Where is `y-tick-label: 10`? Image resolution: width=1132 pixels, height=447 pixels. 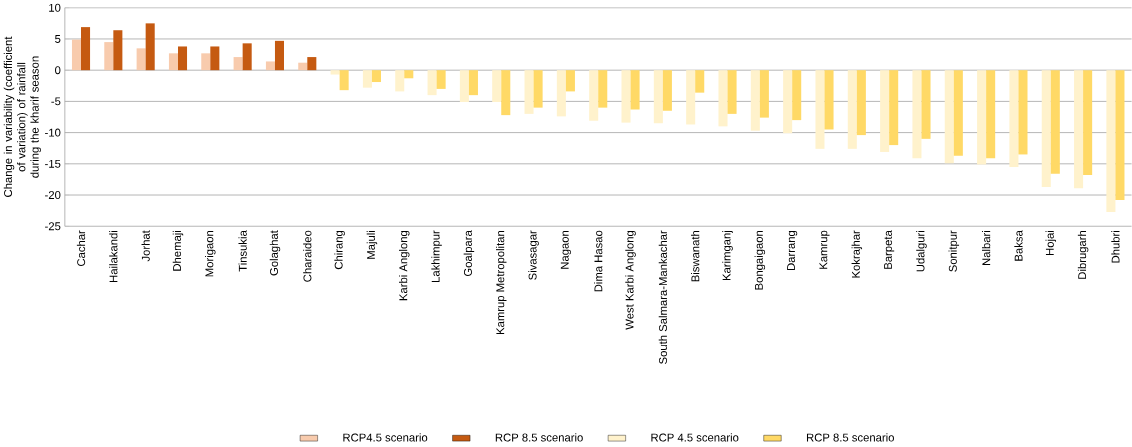
y-tick-label: 10 is located at coordinates (55, 7).